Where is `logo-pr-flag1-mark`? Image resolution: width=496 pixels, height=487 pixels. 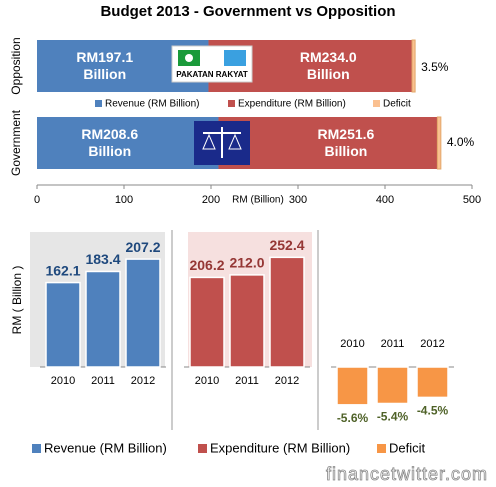 logo-pr-flag1-mark is located at coordinates (189, 58).